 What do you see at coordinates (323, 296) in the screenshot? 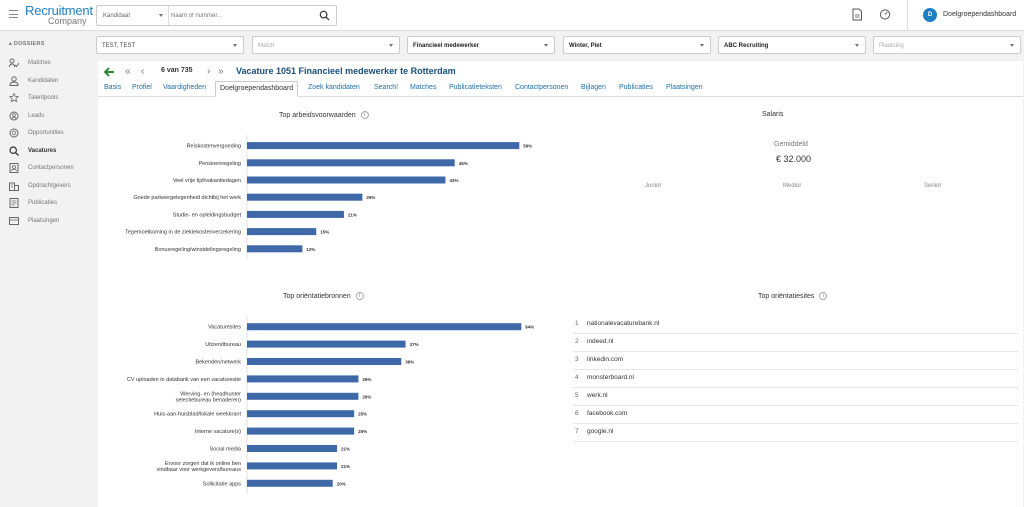
I see `chart-title-orientatiebronnen: Top oriëntatiebronnen i` at bounding box center [323, 296].